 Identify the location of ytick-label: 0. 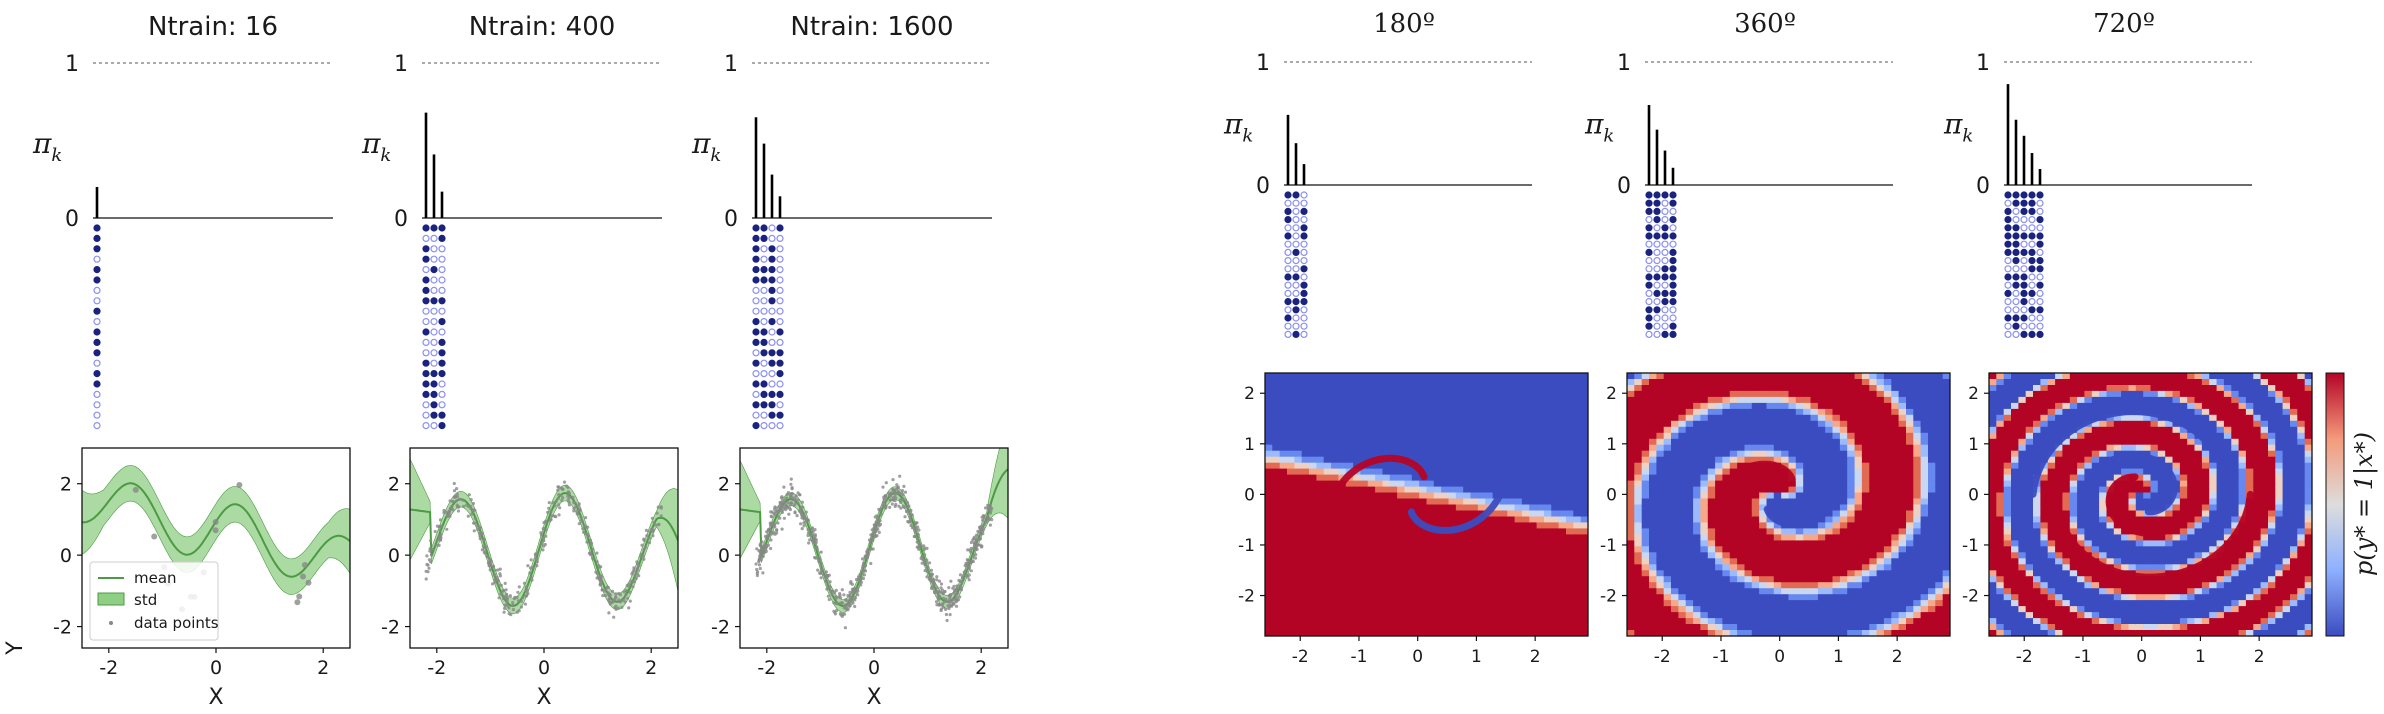
(731, 219).